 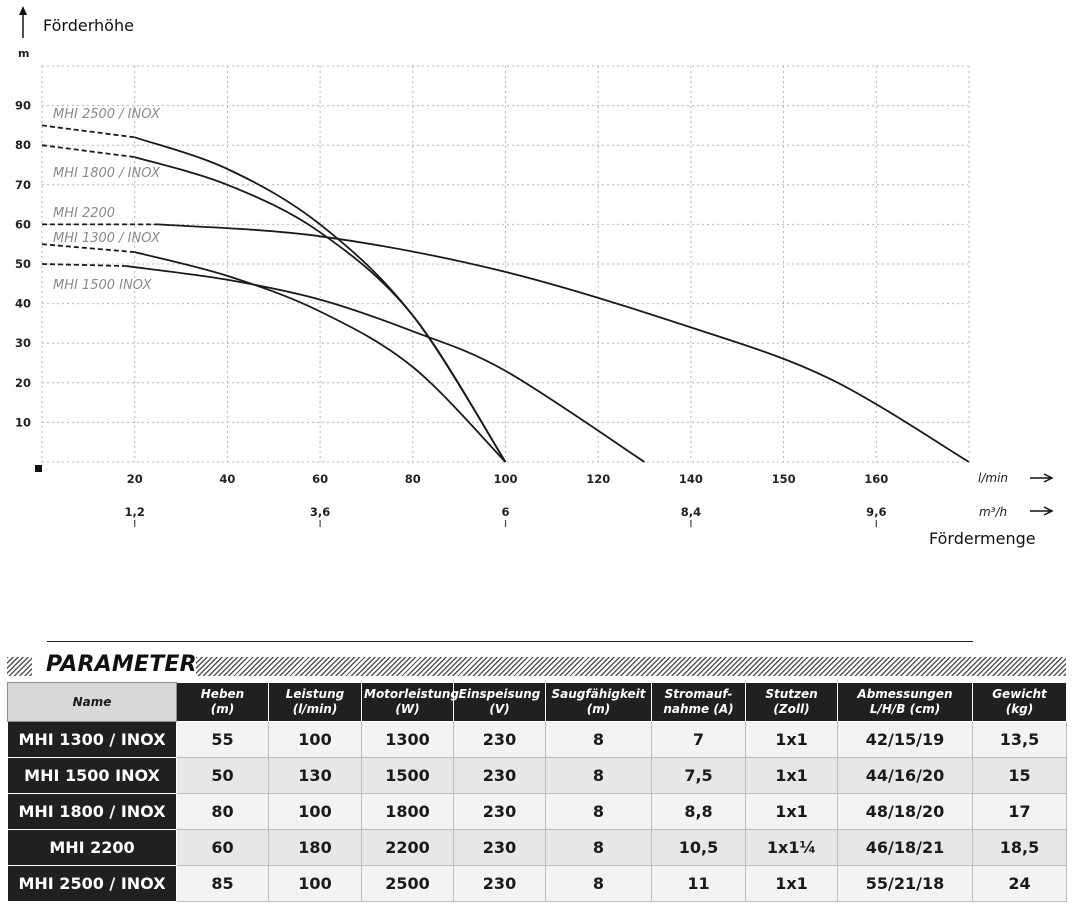 I want to click on table-cell: 1800, so click(x=407, y=811).